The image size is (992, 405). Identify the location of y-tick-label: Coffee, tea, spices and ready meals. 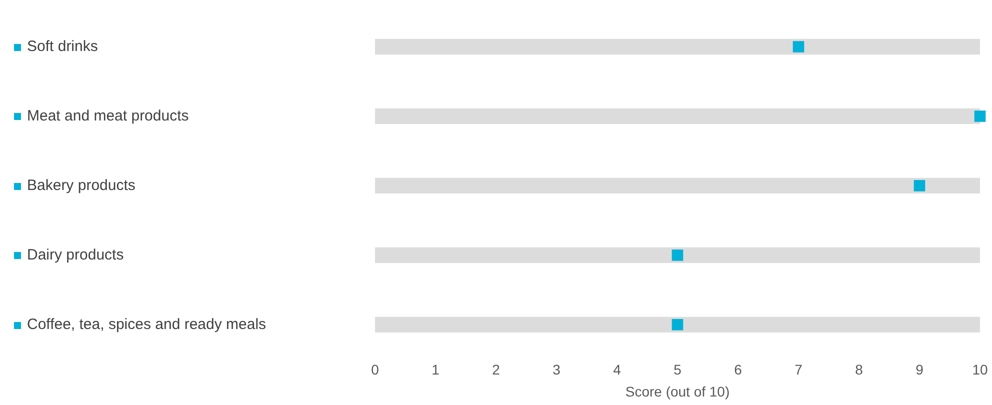
(146, 324).